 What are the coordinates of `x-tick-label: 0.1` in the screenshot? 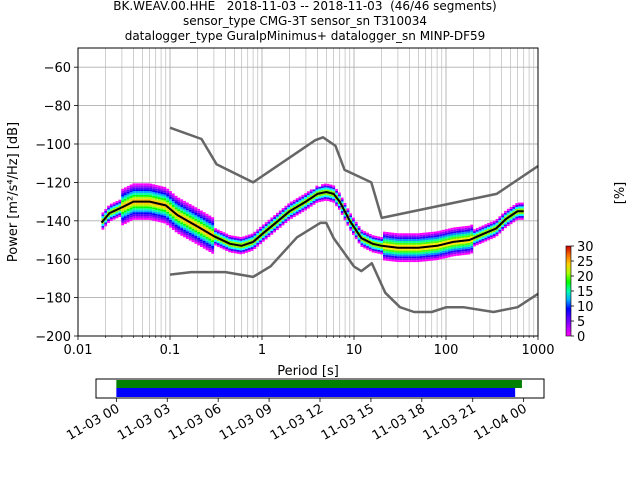 It's located at (170, 350).